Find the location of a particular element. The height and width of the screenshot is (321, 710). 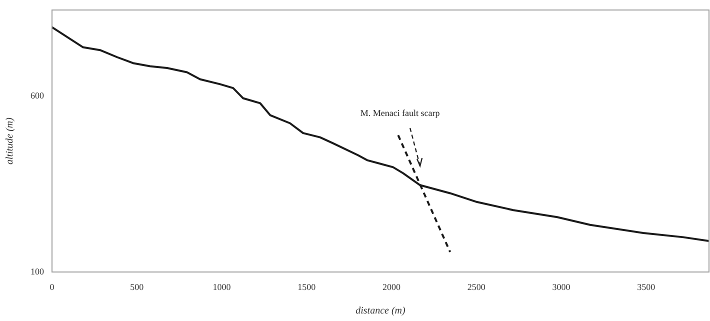

y-axis-title: altitude (m) is located at coordinates (10, 140).